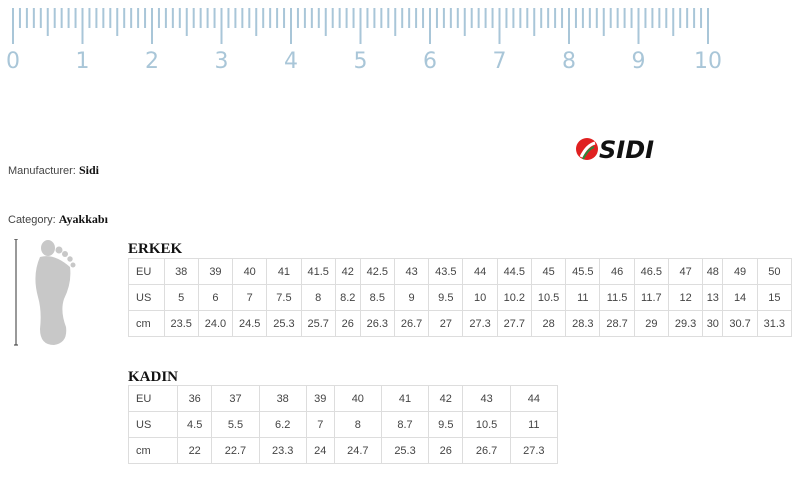  What do you see at coordinates (685, 297) in the screenshot?
I see `table-cell: 12` at bounding box center [685, 297].